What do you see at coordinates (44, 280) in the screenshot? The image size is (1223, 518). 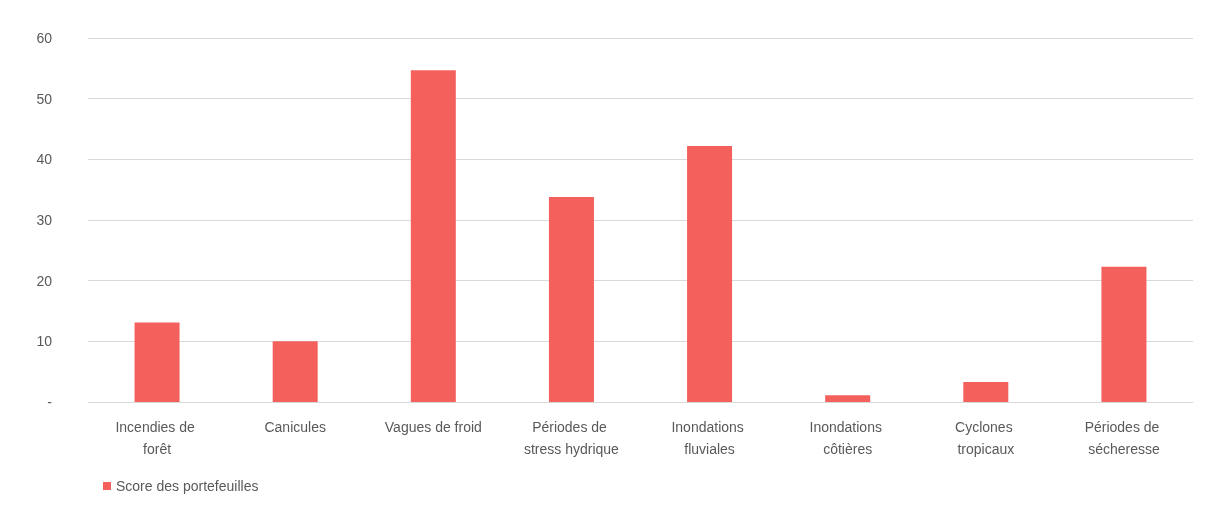 I see `y-tick-label: 20` at bounding box center [44, 280].